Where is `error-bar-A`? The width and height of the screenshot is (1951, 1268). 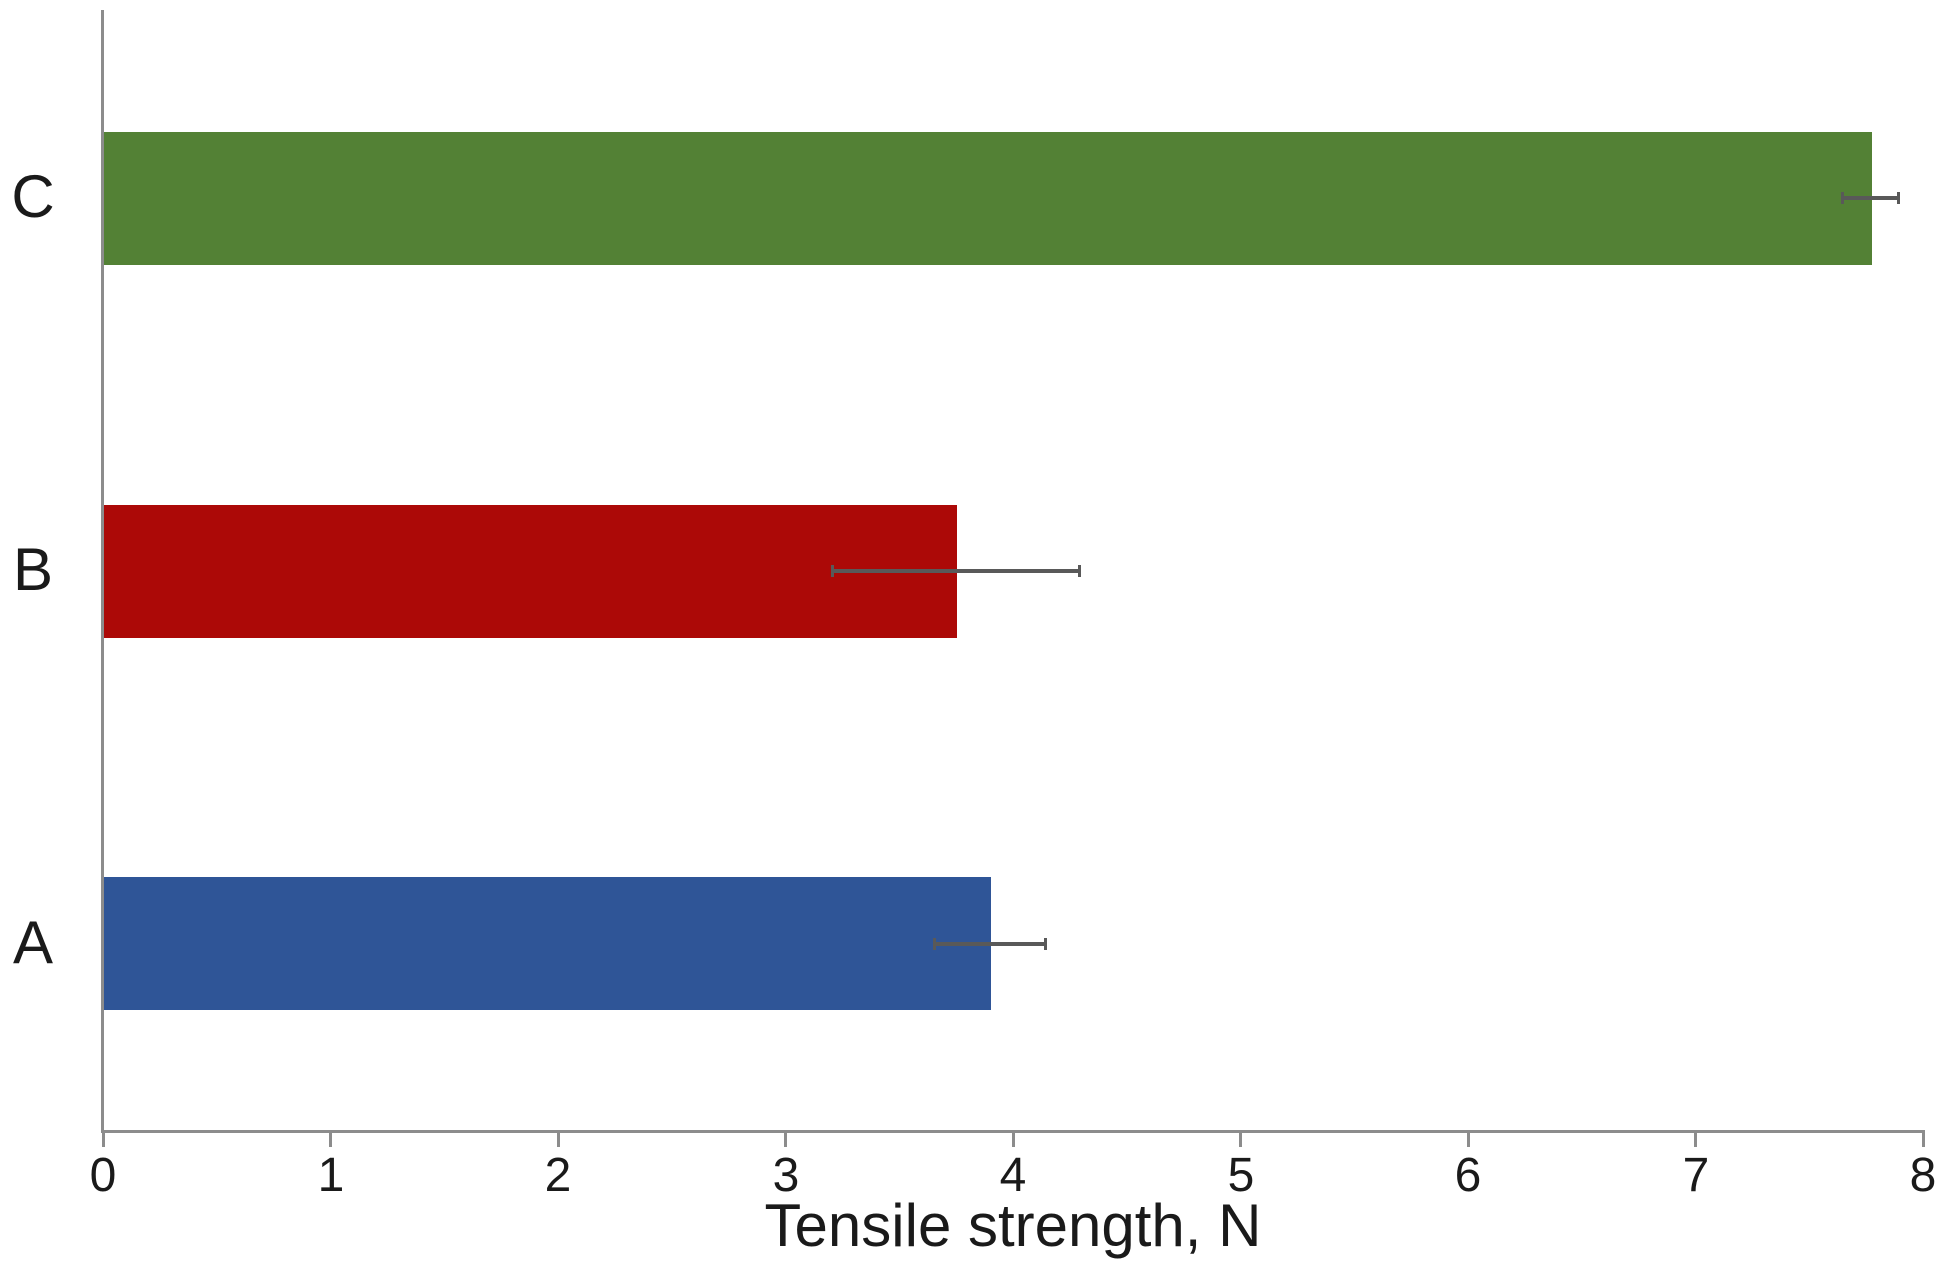
error-bar-A is located at coordinates (990, 944).